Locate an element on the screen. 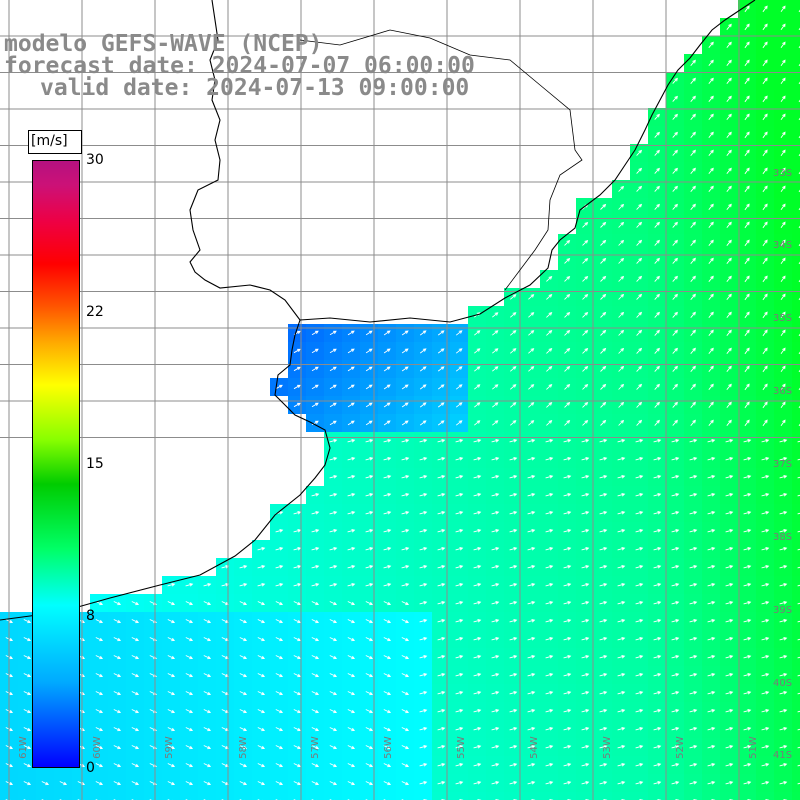  title-line-forecast-date: forecast date: 2024-07-07 06:00:00 is located at coordinates (239, 66).